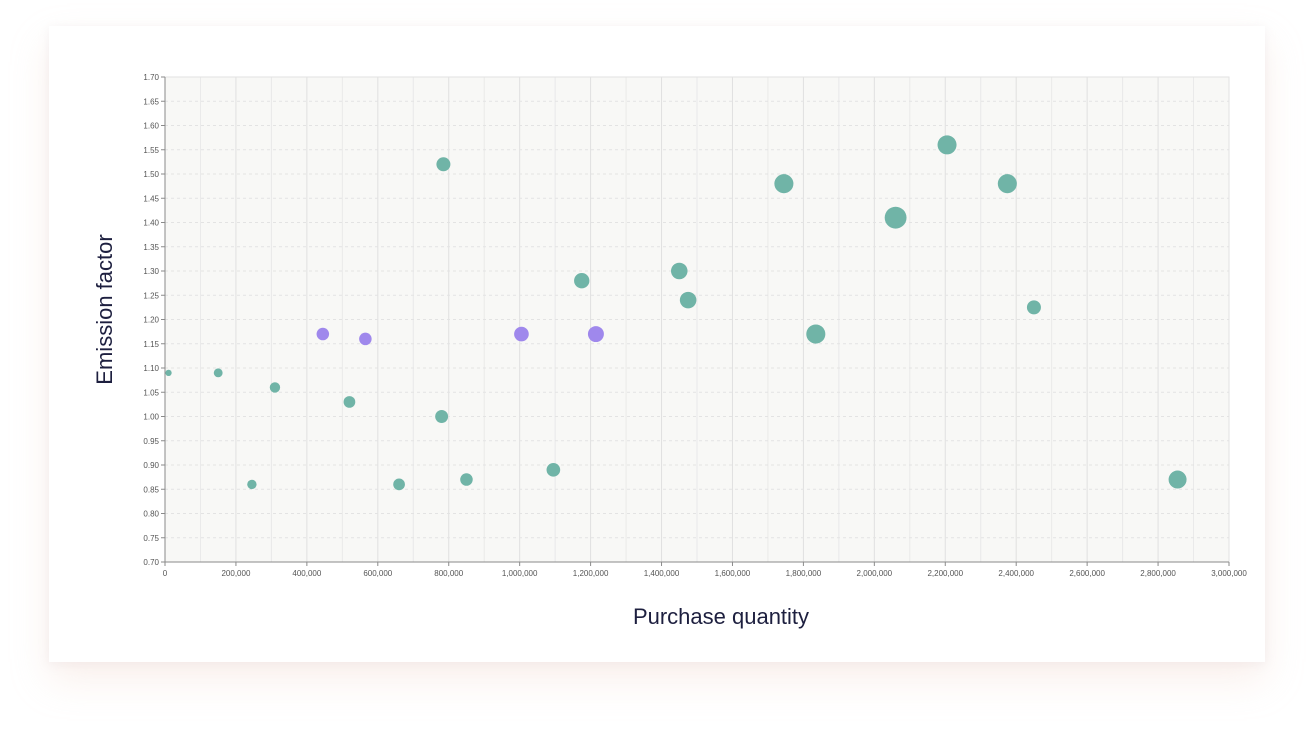  Describe the element at coordinates (151, 368) in the screenshot. I see `y-tick-label: 1.10` at that location.